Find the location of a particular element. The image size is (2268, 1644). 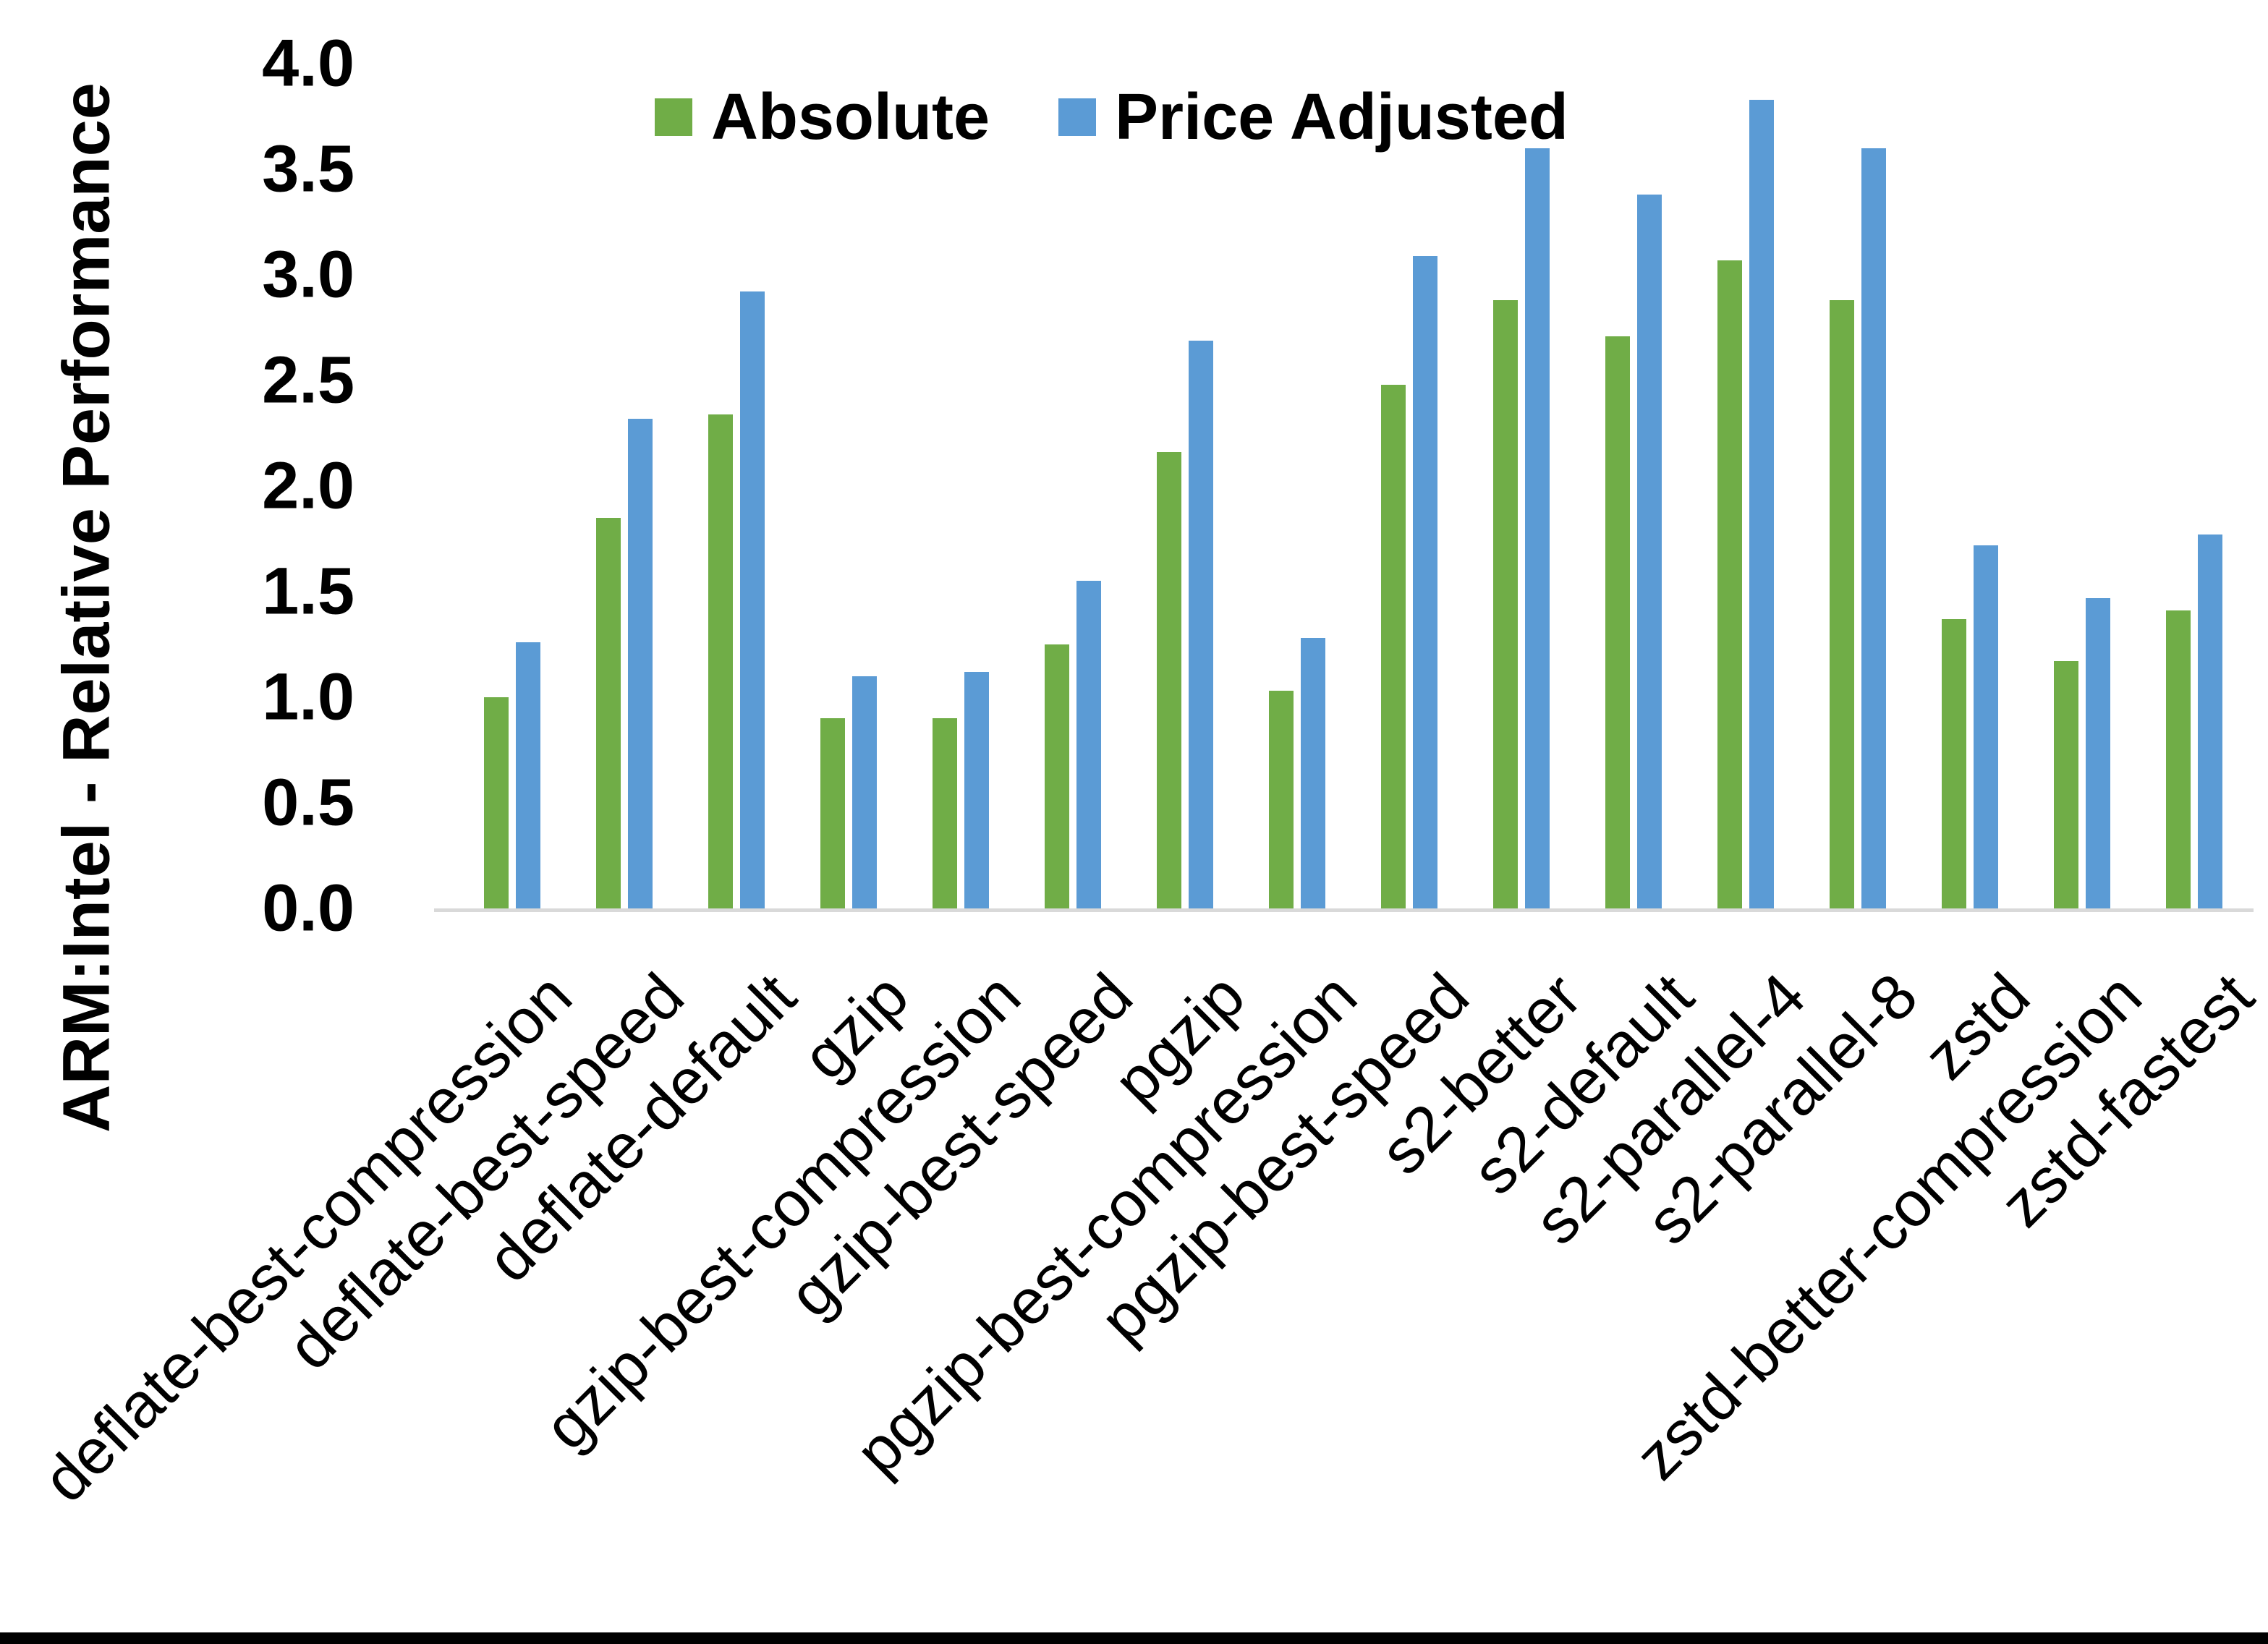

bar-absolute-s2-better is located at coordinates (1506, 604).